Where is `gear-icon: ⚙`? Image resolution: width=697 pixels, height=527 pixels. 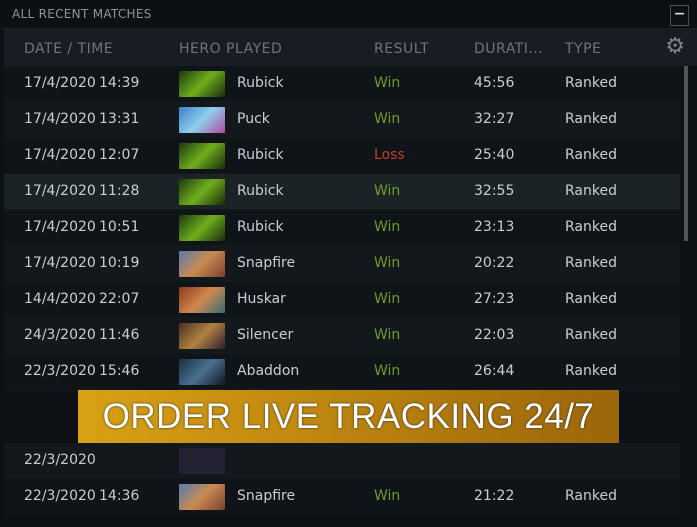
gear-icon: ⚙ is located at coordinates (675, 46).